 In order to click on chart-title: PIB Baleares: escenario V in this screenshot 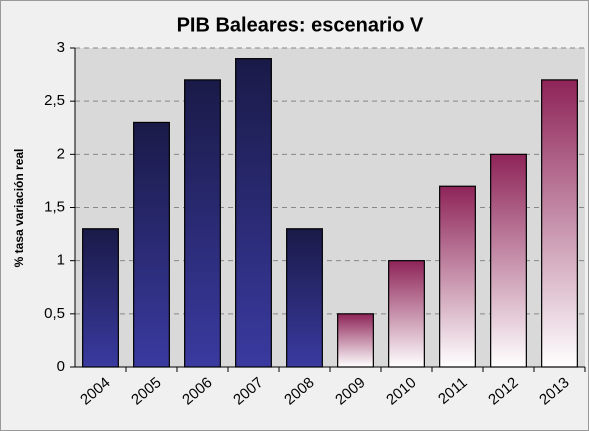, I will do `click(300, 25)`.